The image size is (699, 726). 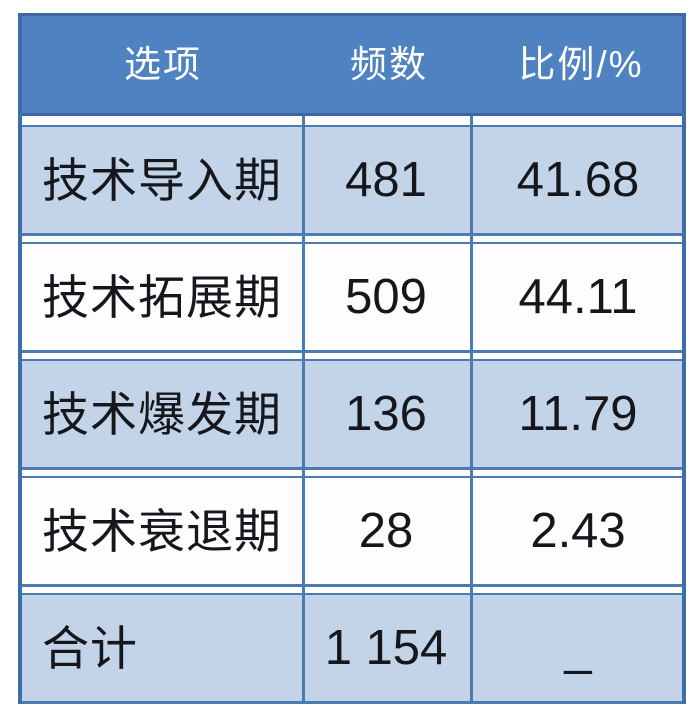 What do you see at coordinates (163, 64) in the screenshot?
I see `column-header-option: 选项` at bounding box center [163, 64].